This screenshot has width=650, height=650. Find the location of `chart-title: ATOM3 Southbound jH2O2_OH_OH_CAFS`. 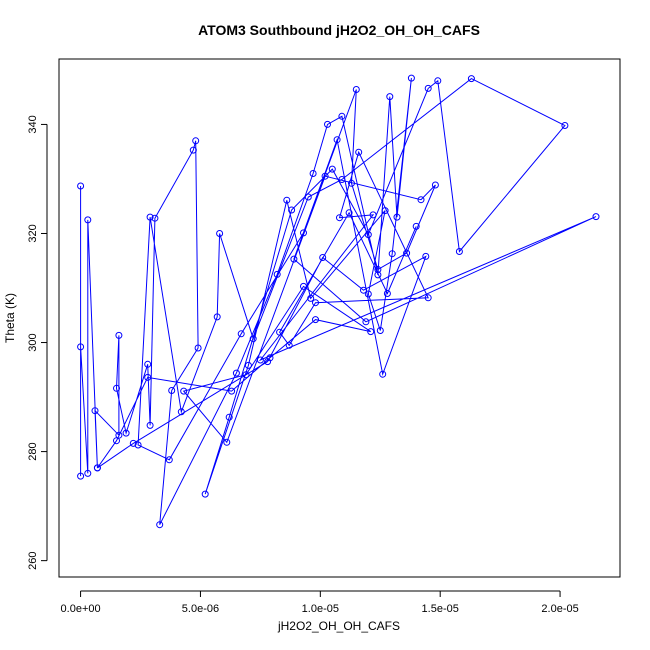

chart-title: ATOM3 Southbound jH2O2_OH_OH_CAFS is located at coordinates (339, 30).